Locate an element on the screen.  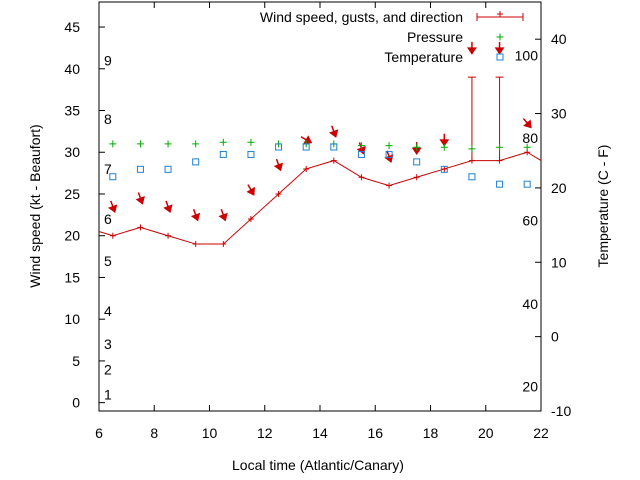
legend-key-wind-point is located at coordinates (500, 14).